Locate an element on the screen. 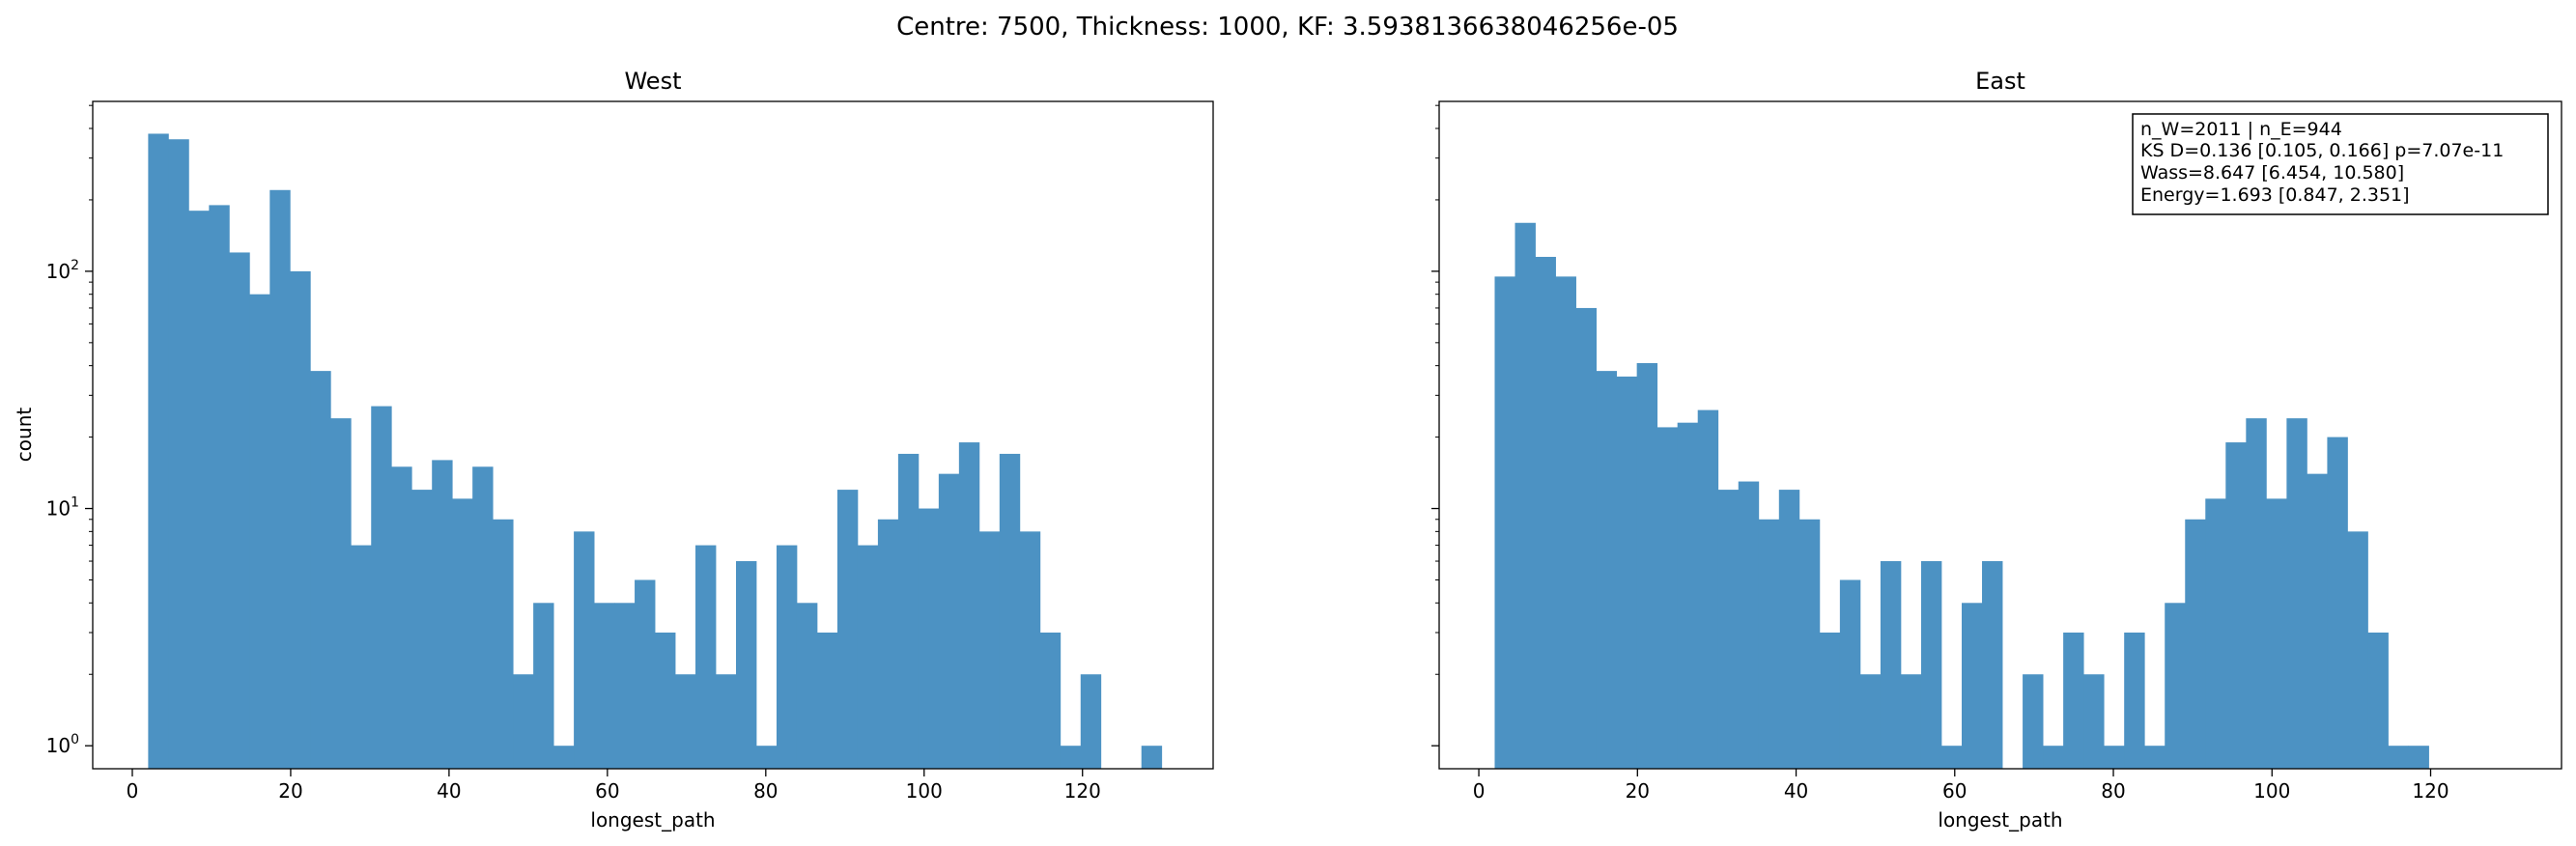  west-y-tick-label: 10² is located at coordinates (62, 270).